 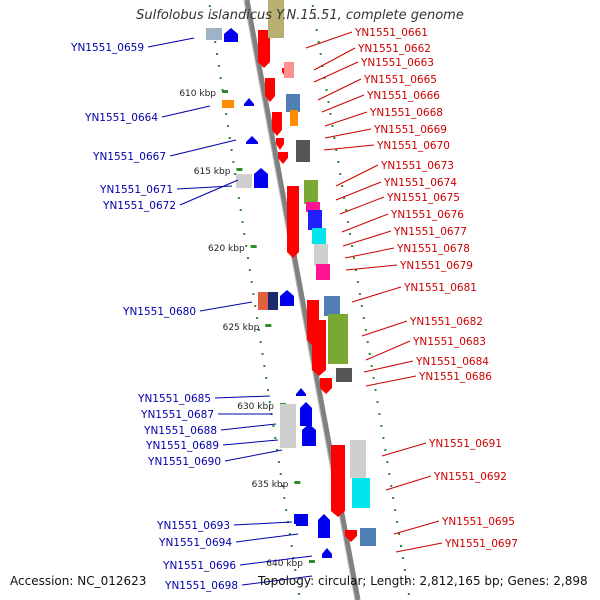 I want to click on forward-gene-label: YN1551_0676, so click(x=427, y=215).